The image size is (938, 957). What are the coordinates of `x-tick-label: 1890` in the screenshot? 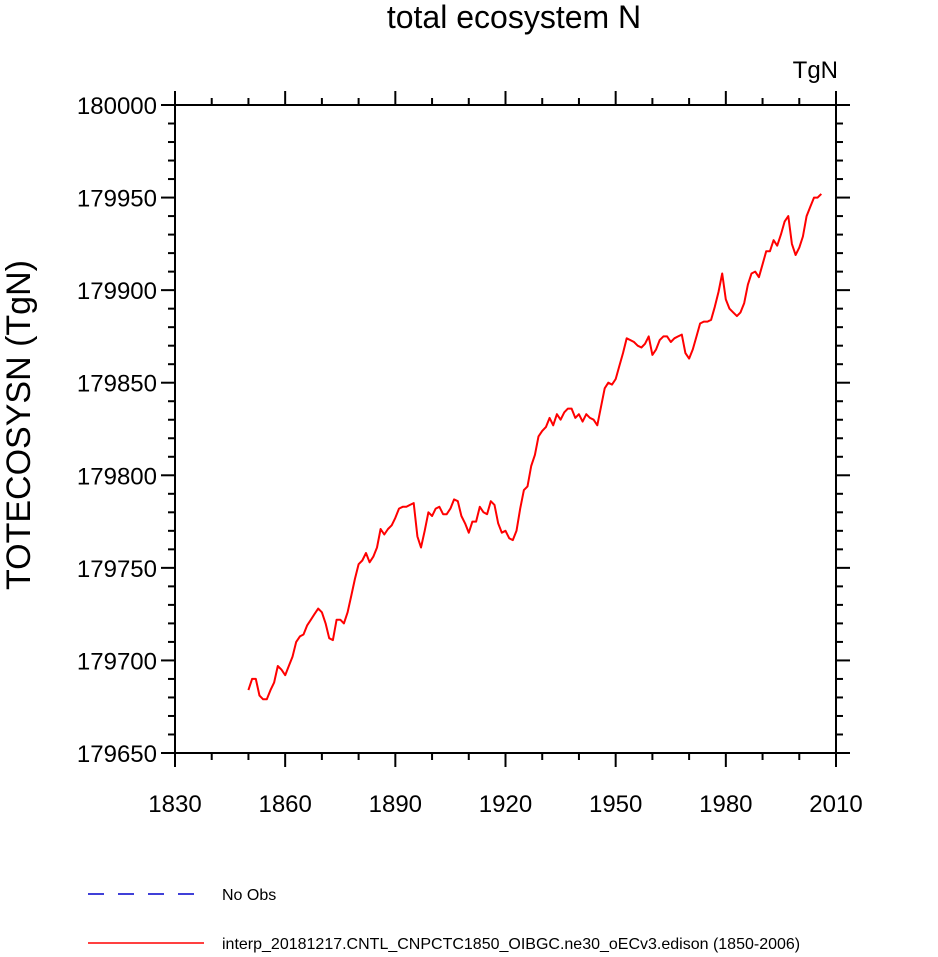 It's located at (395, 804).